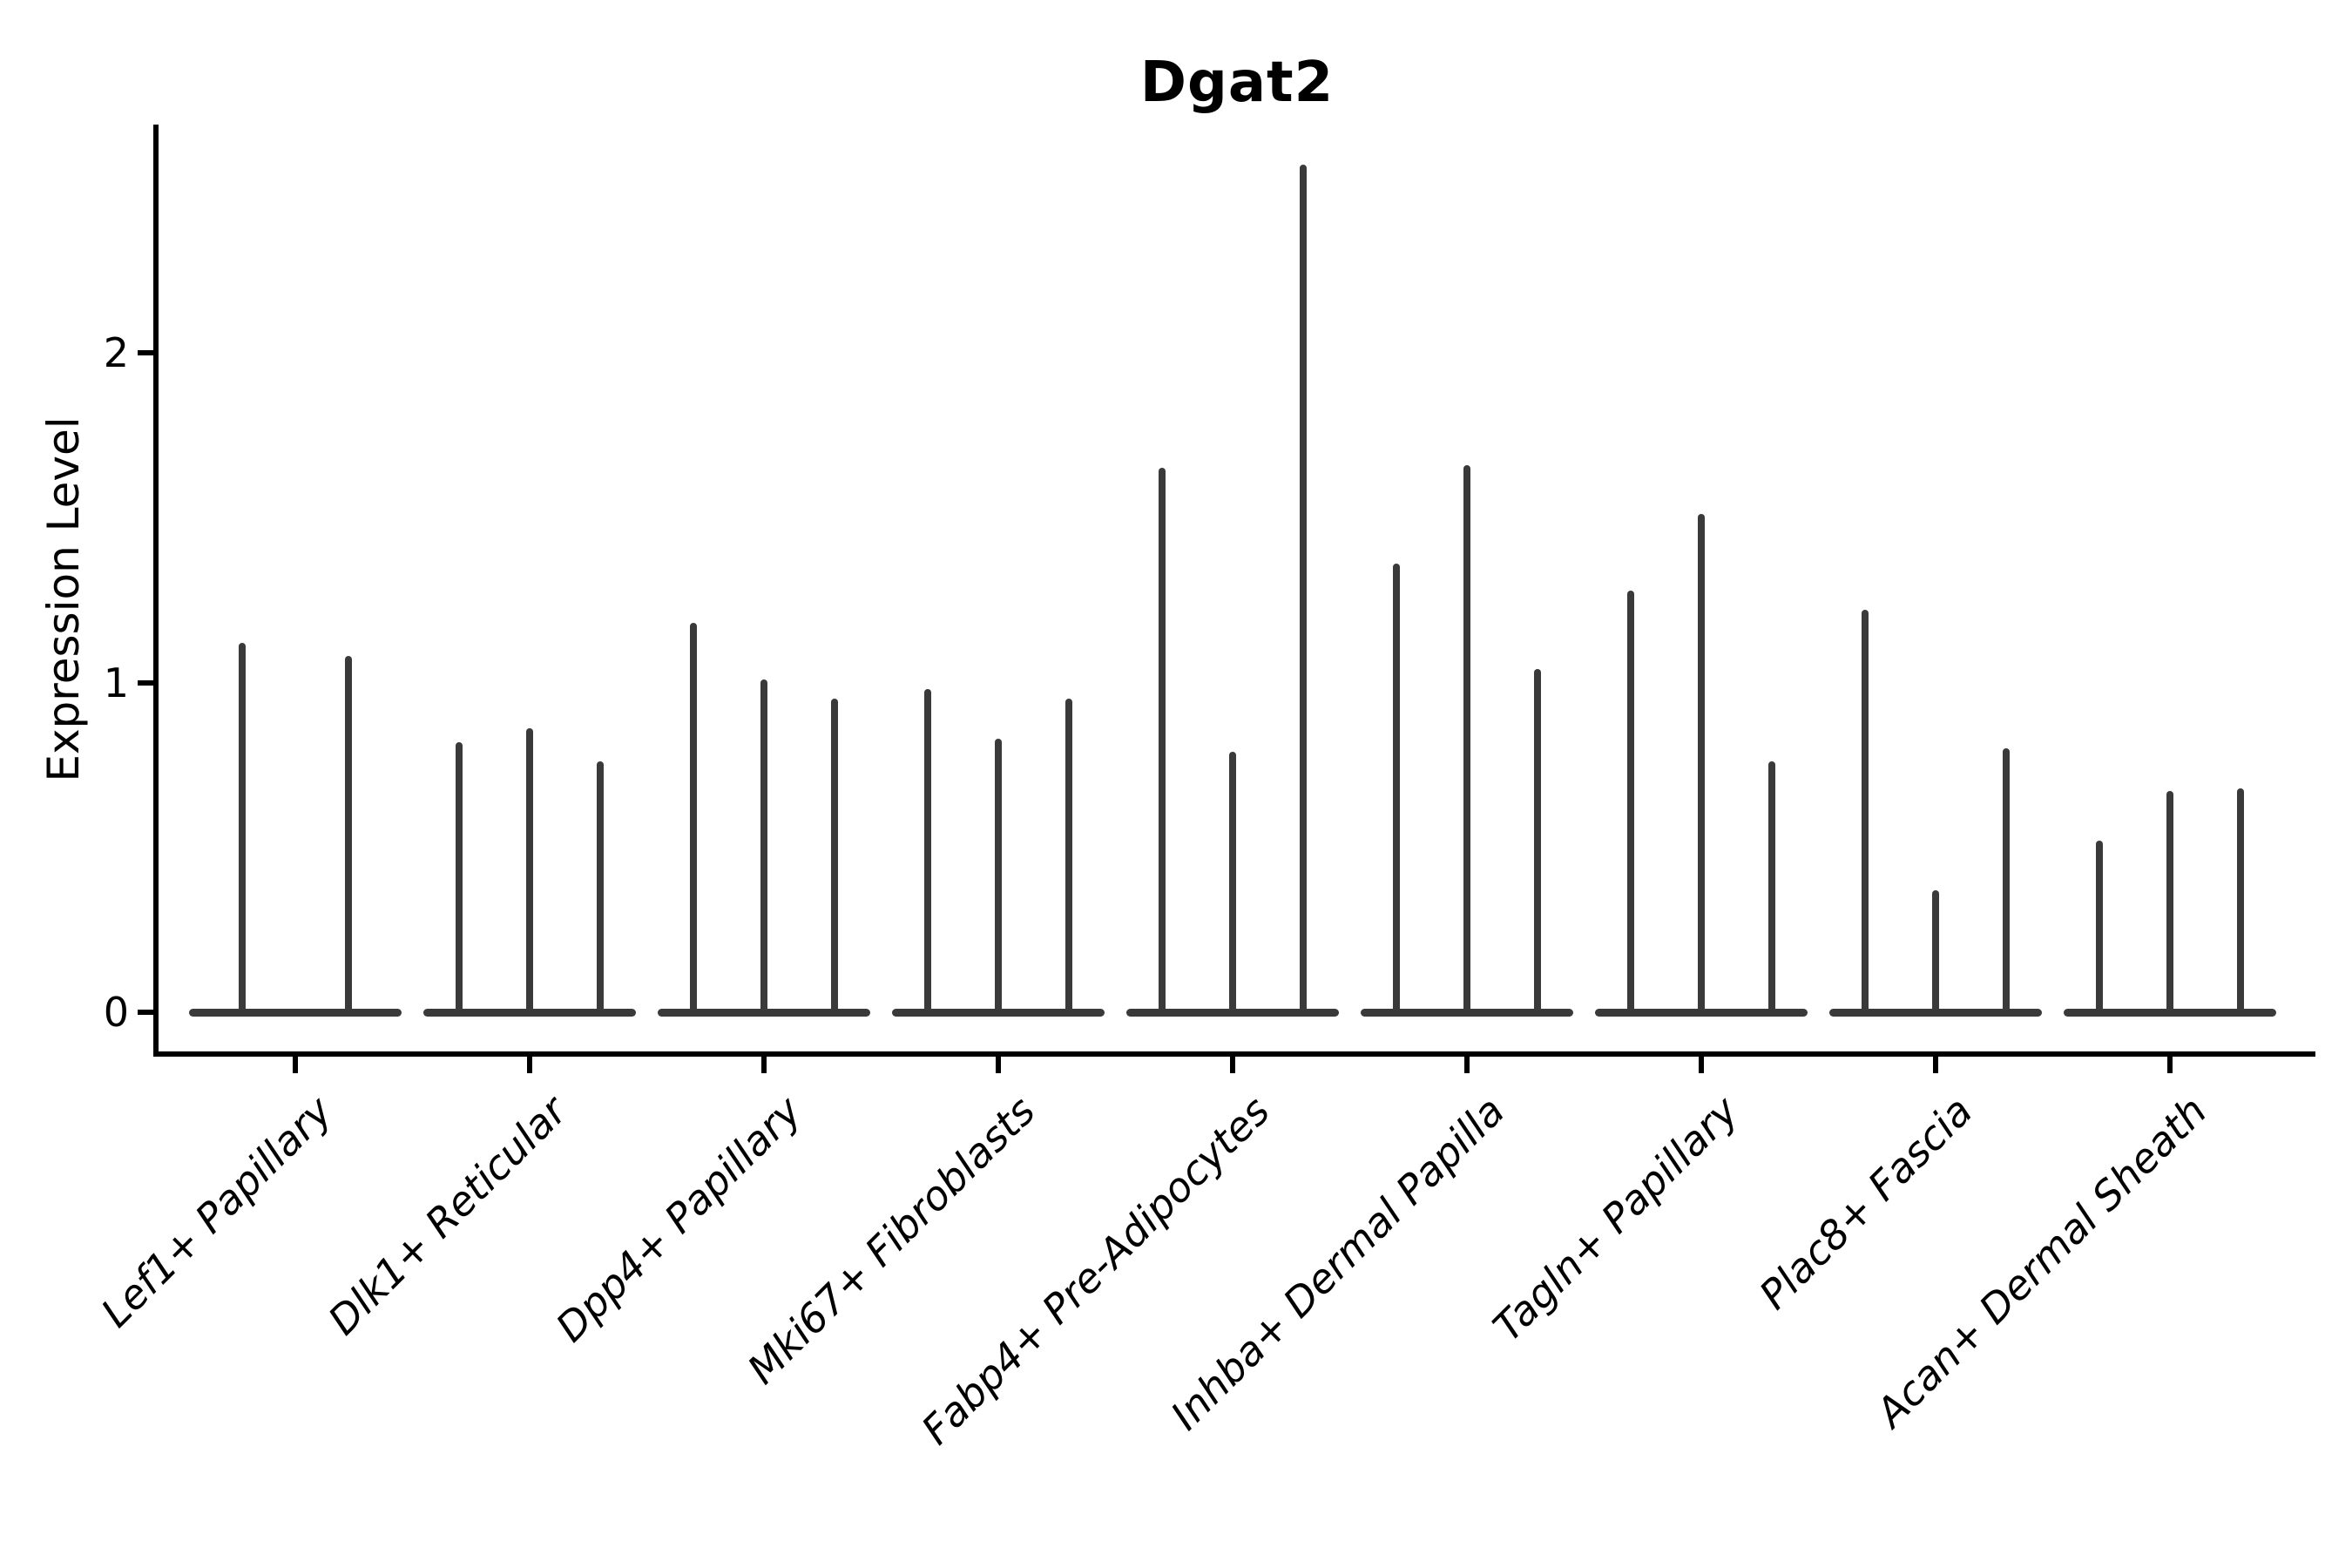 The image size is (2352, 1568). What do you see at coordinates (116, 682) in the screenshot?
I see `y-tick-label: 1` at bounding box center [116, 682].